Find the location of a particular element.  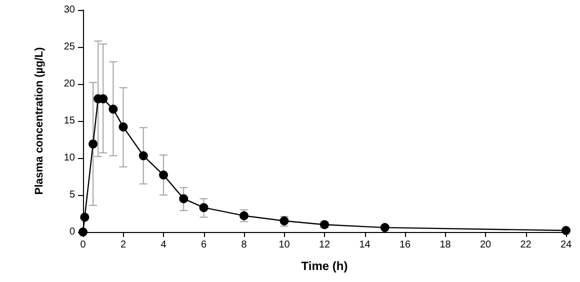

y-tick-label: 15 is located at coordinates (70, 121).